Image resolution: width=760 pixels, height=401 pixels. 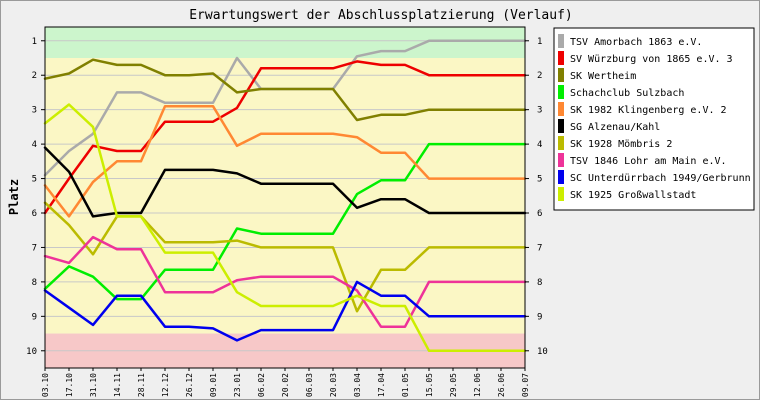 What do you see at coordinates (35, 197) in the screenshot?
I see `y-tick-labels-left: 1 2 3 4 5 6 7 8 9 10` at bounding box center [35, 197].